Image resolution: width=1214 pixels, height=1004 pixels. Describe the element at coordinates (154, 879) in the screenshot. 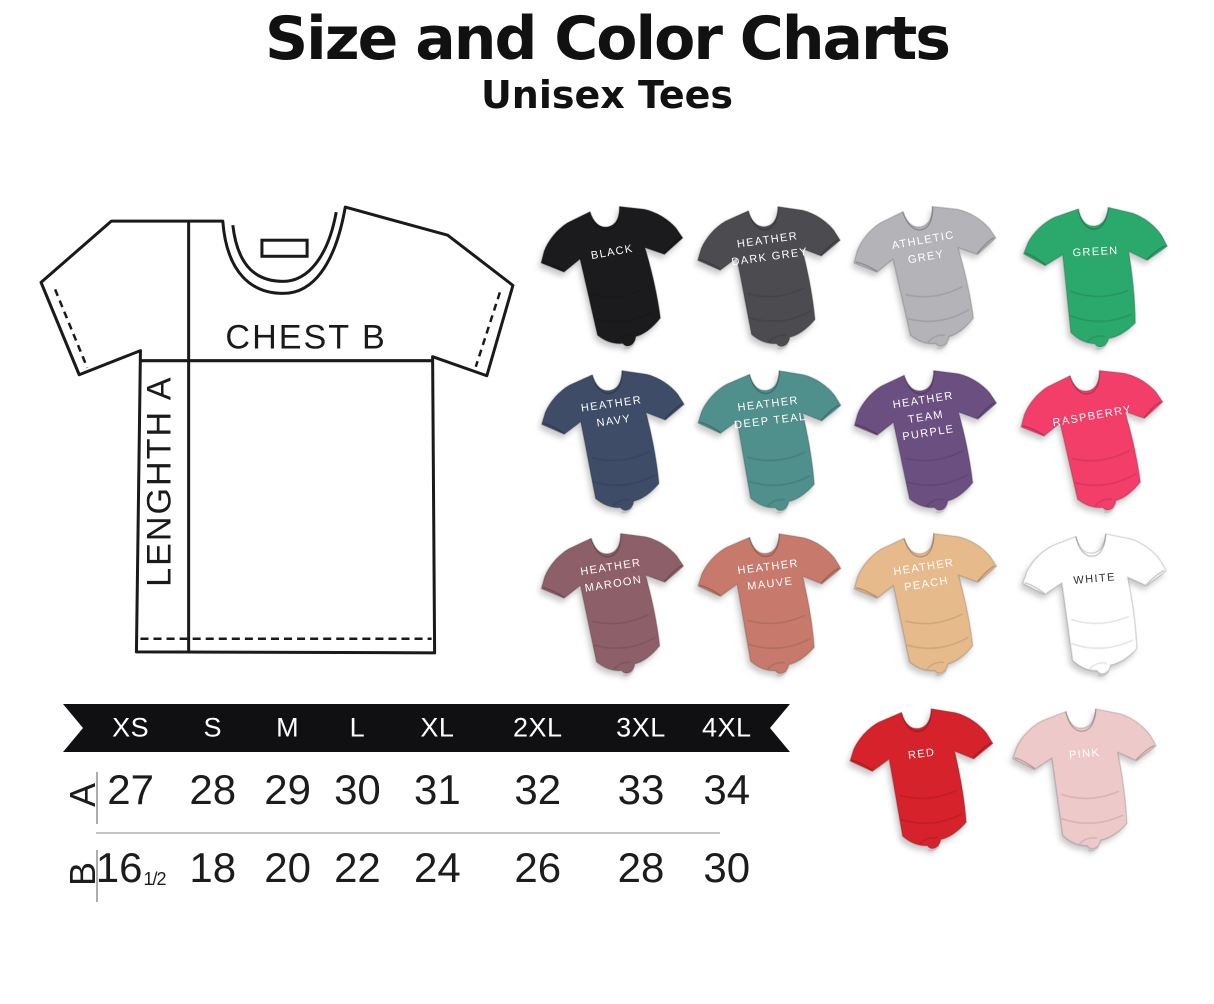

I see `fraction-suffix: 1/2` at that location.